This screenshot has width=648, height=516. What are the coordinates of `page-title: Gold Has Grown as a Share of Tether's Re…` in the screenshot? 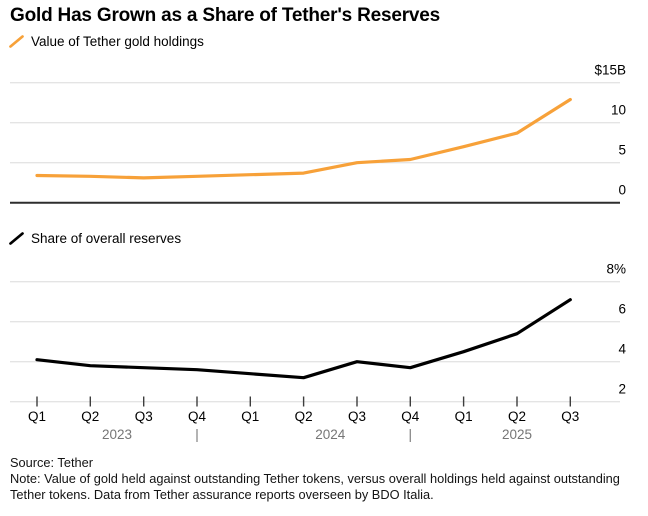 It's located at (225, 15).